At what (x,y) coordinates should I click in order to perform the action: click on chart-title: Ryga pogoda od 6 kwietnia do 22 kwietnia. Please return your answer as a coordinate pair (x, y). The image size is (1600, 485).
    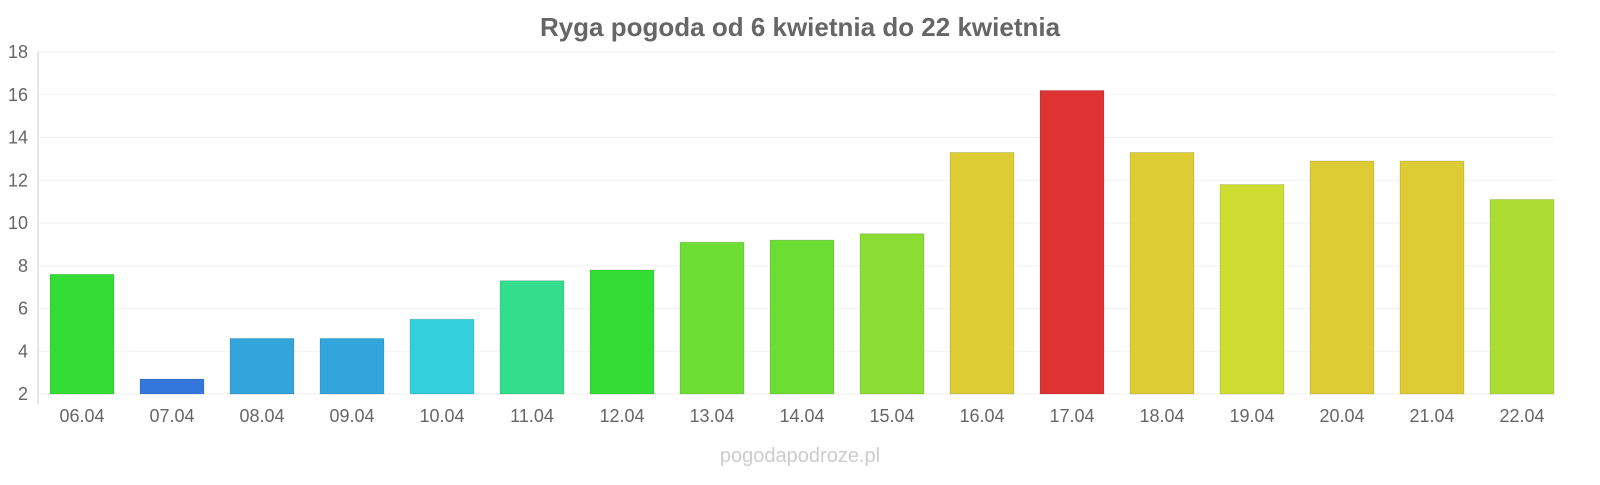
    Looking at the image, I should click on (800, 27).